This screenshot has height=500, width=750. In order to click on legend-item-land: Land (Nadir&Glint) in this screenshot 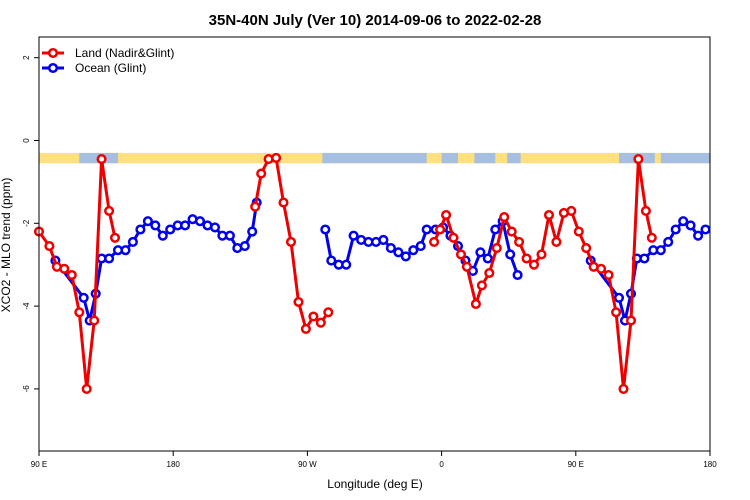, I will do `click(108, 53)`.